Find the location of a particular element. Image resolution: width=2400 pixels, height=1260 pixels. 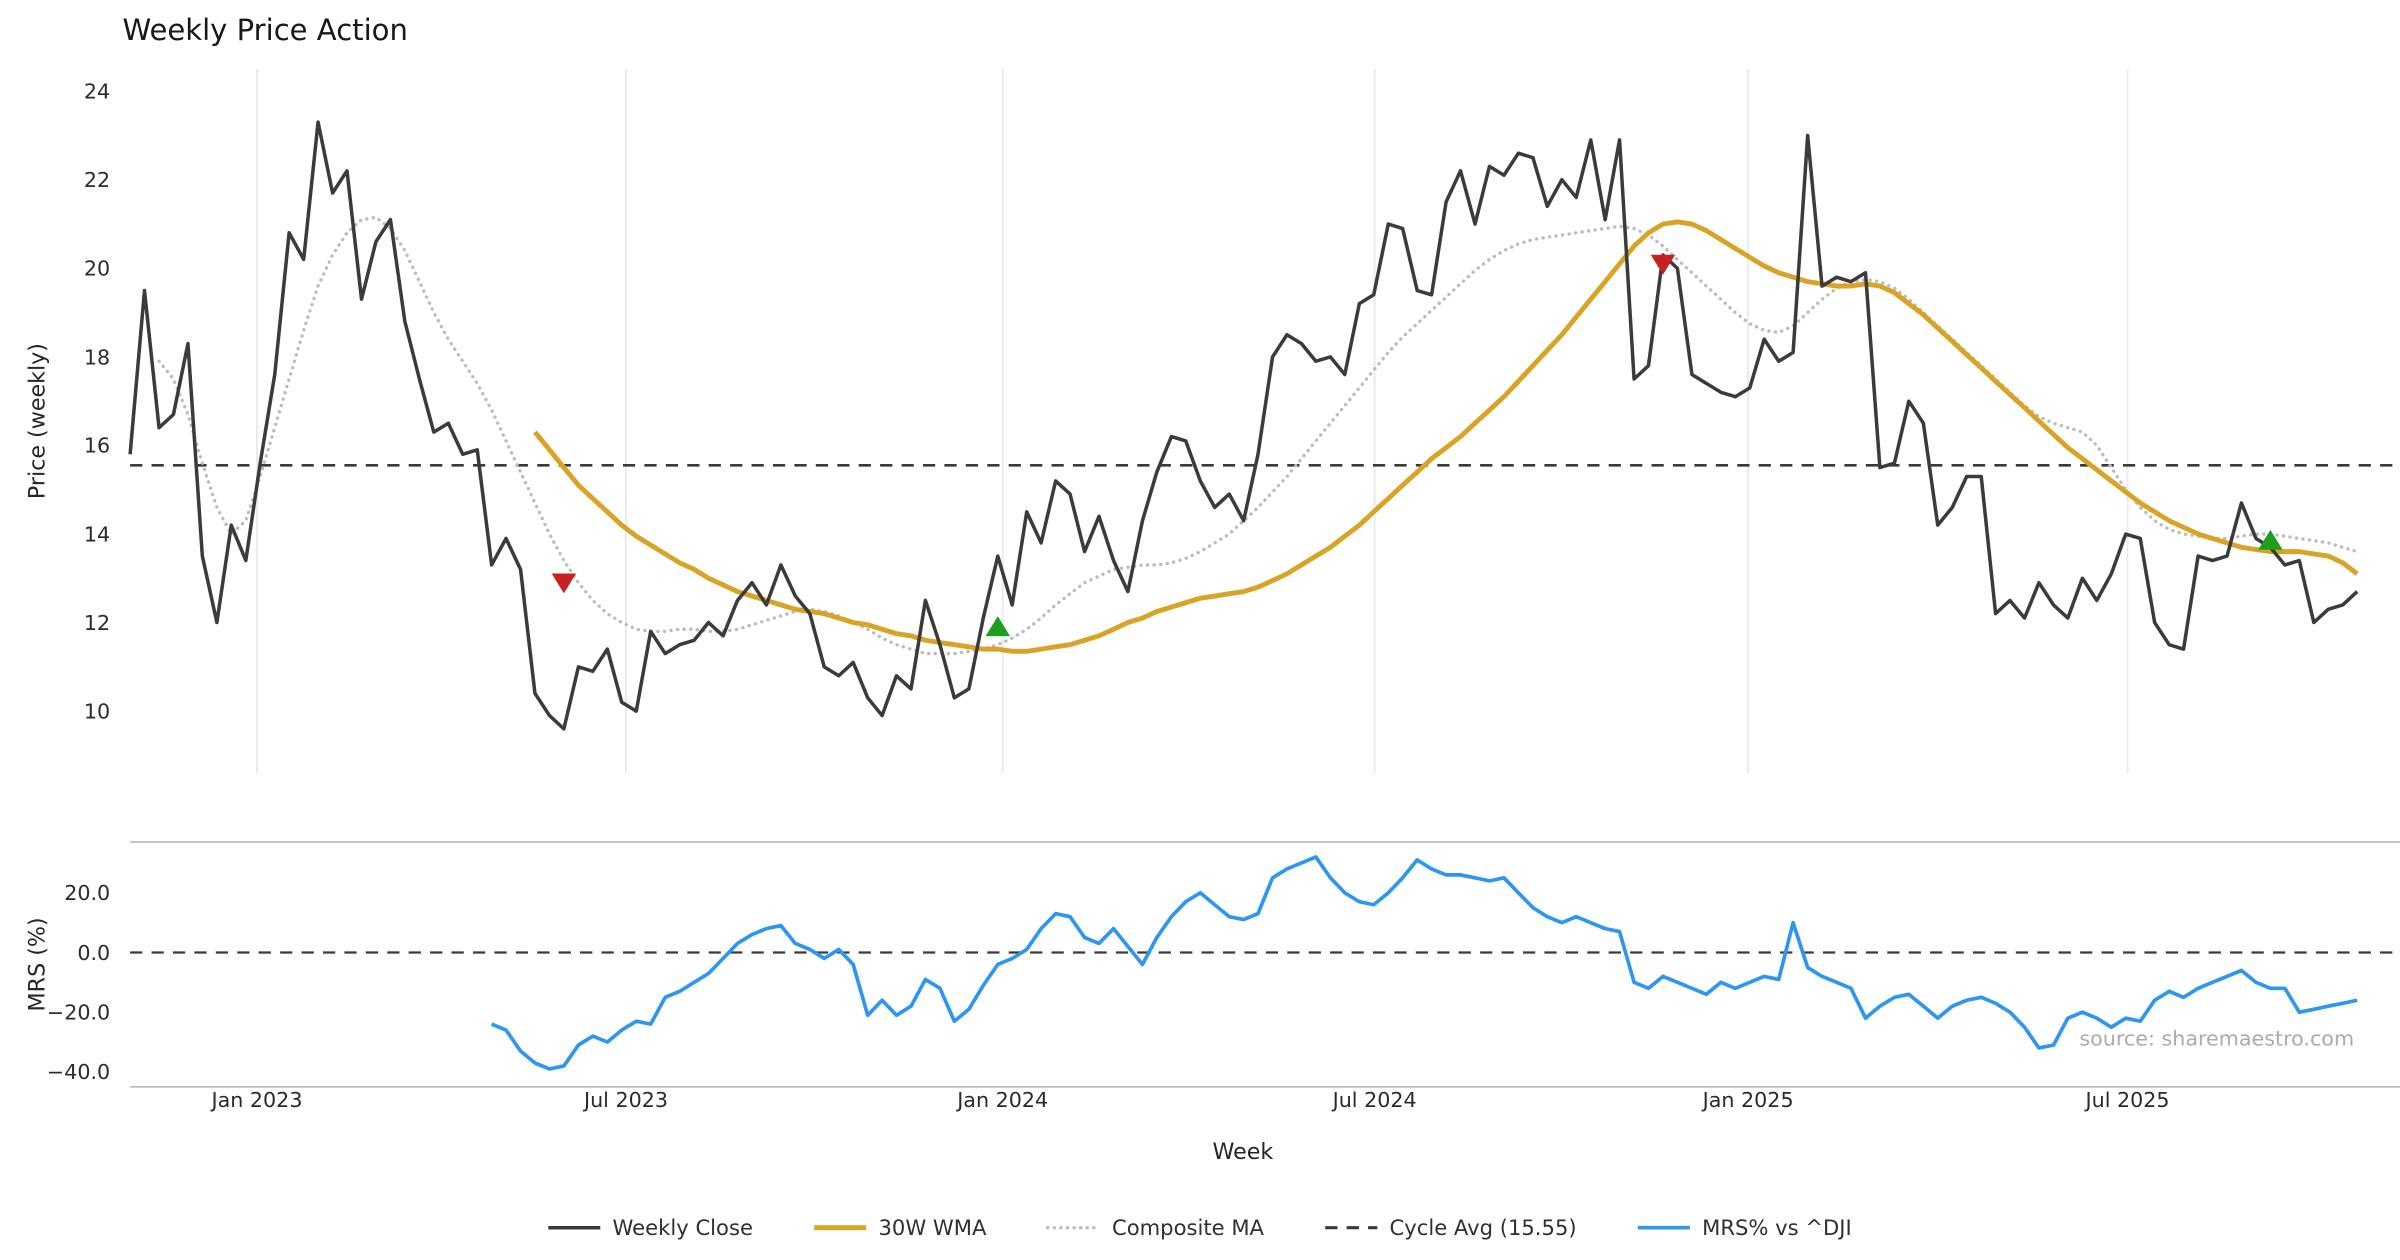

x-tick-label: Jul 2025 is located at coordinates (2127, 1100).